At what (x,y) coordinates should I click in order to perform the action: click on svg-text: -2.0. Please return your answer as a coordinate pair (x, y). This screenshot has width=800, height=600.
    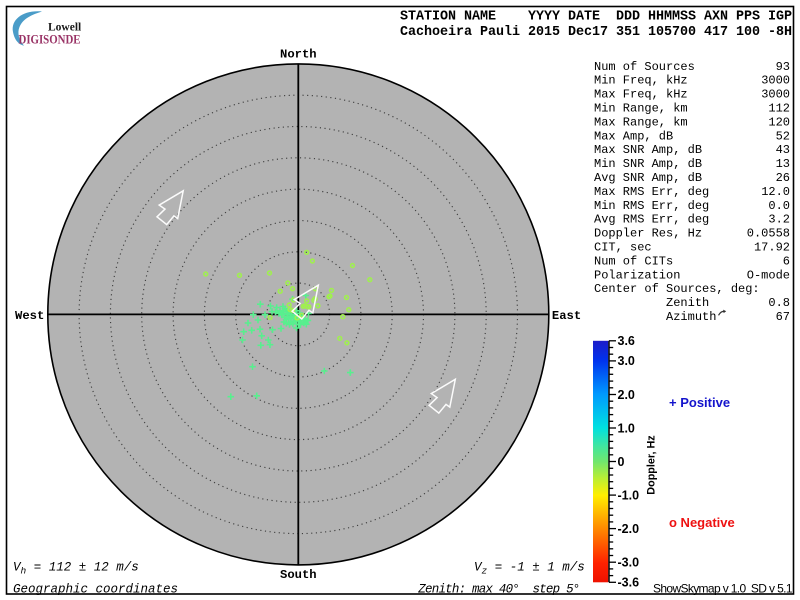
    Looking at the image, I should click on (629, 529).